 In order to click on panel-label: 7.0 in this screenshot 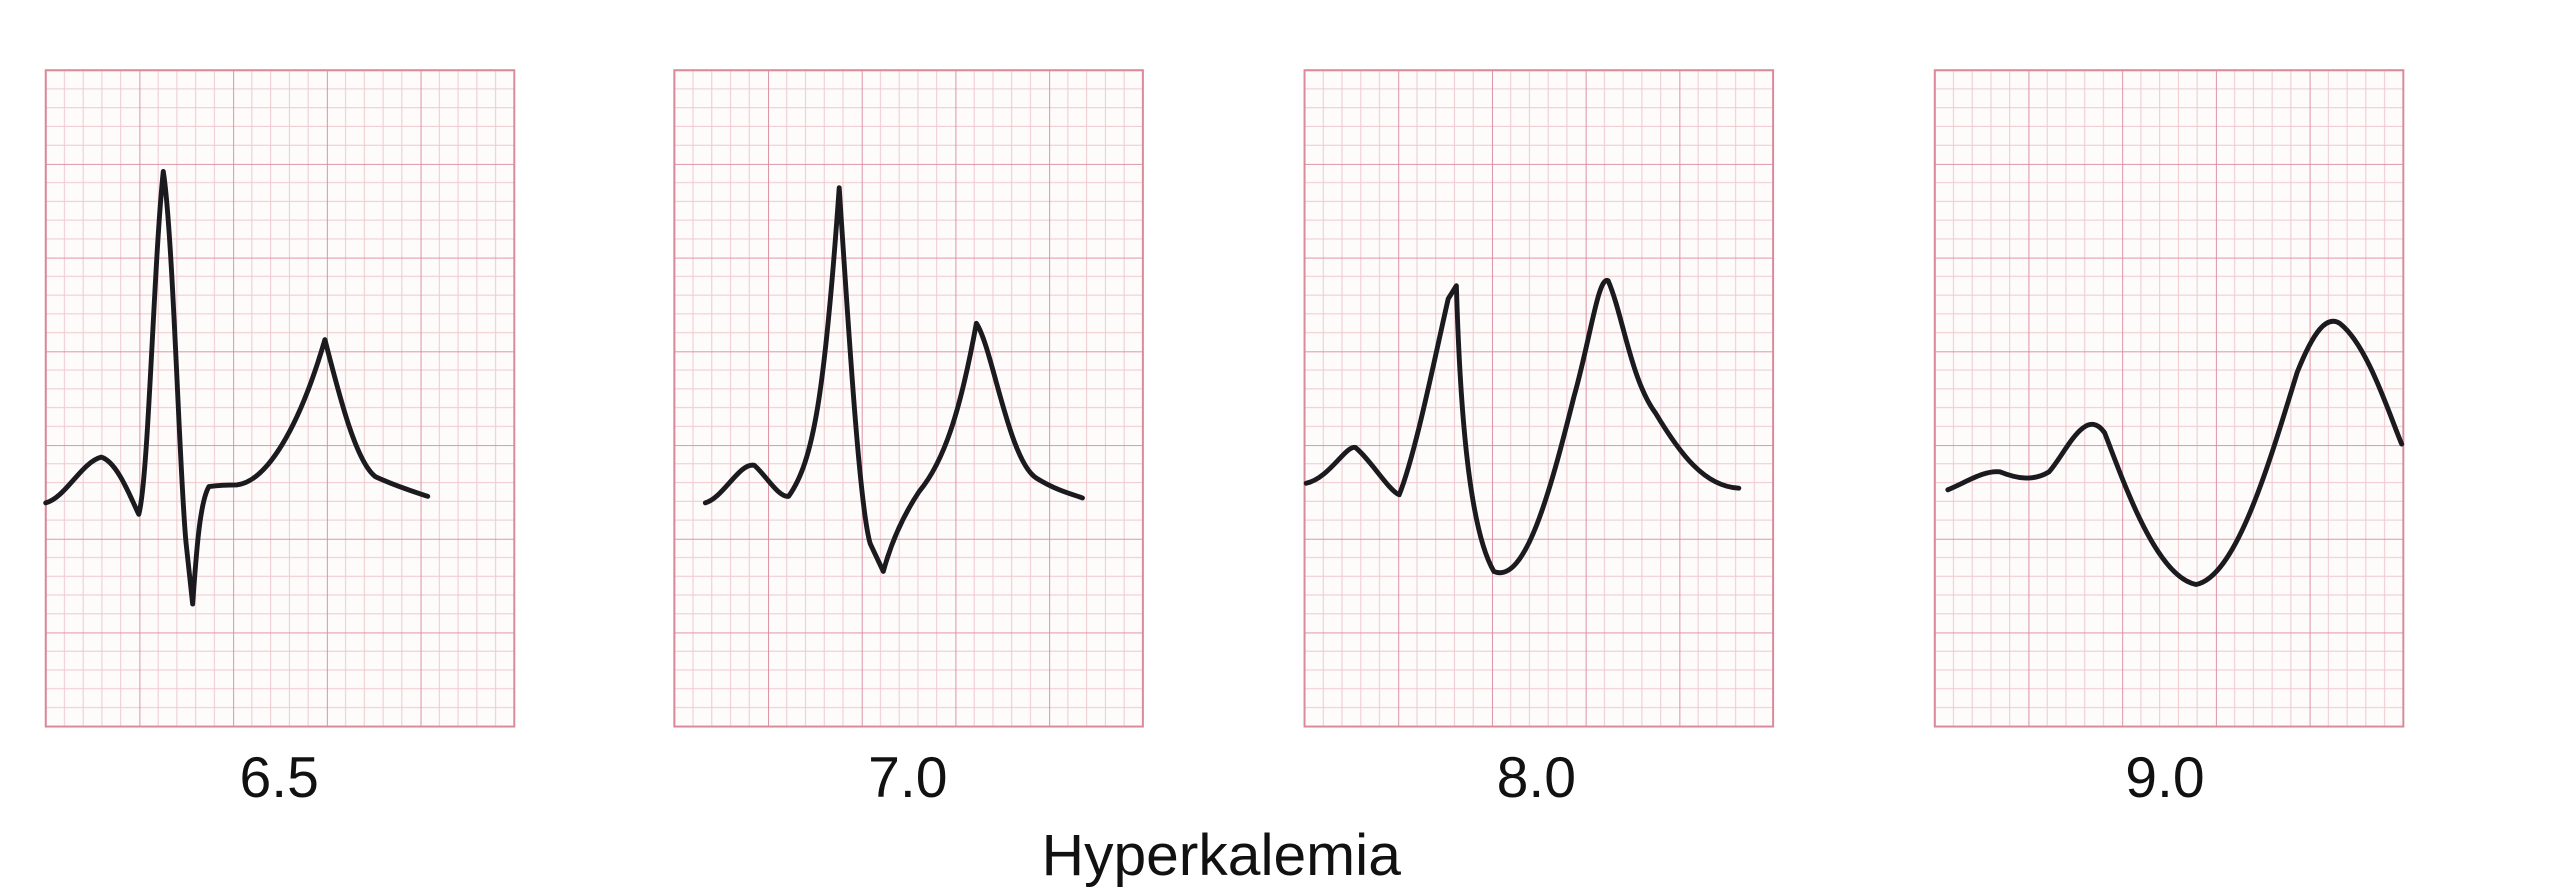, I will do `click(907, 778)`.